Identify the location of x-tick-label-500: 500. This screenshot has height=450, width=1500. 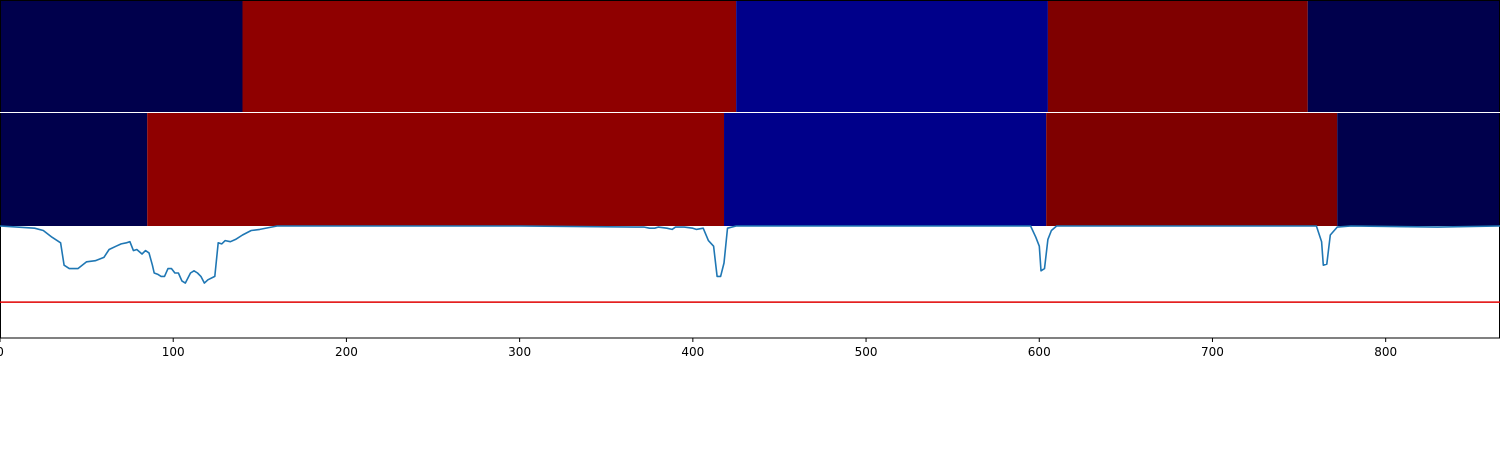
(866, 352).